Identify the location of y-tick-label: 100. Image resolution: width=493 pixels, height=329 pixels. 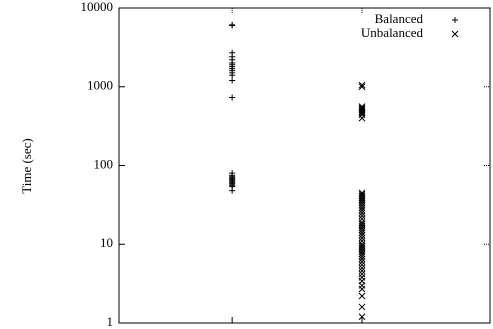
(104, 163).